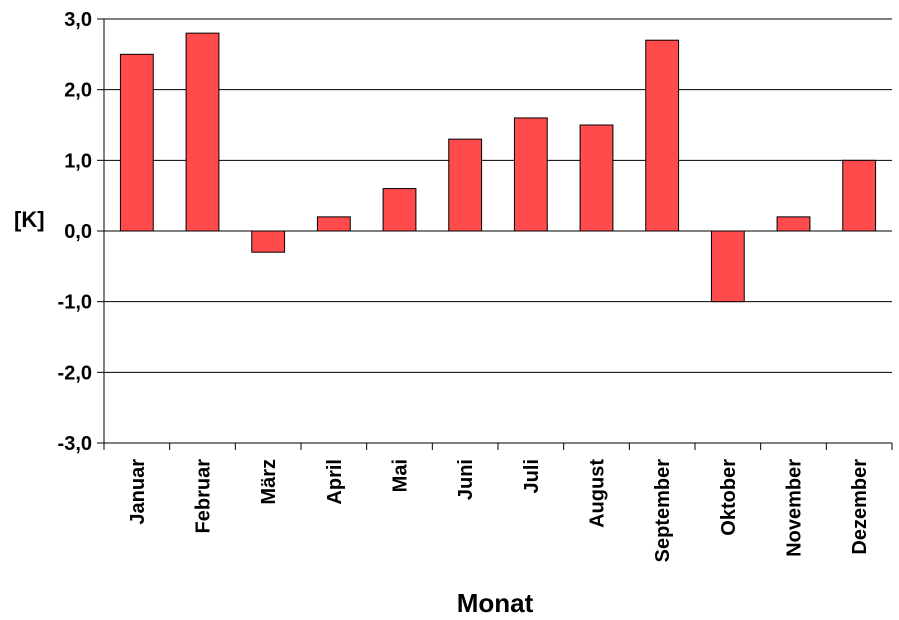 The image size is (899, 620). What do you see at coordinates (596, 178) in the screenshot?
I see `bar-august` at bounding box center [596, 178].